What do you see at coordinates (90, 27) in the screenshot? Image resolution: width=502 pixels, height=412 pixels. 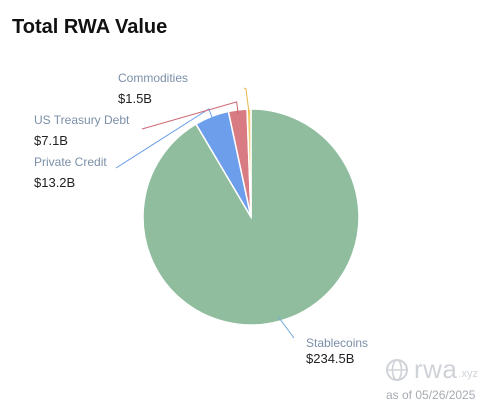 I see `chart-title: Total RWA Value` at bounding box center [90, 27].